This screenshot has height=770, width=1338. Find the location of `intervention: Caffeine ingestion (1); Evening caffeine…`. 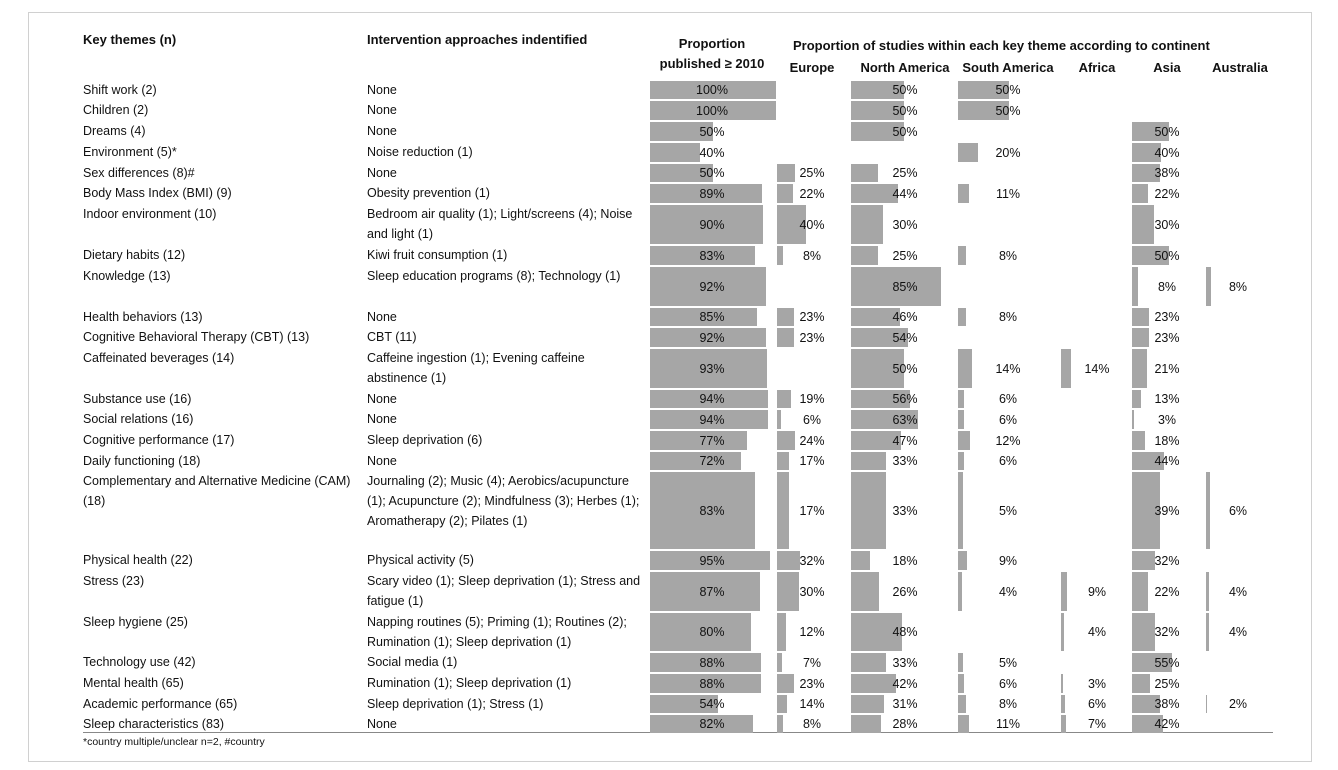

intervention: Caffeine ingestion (1); Evening caffeine… is located at coordinates (476, 368).